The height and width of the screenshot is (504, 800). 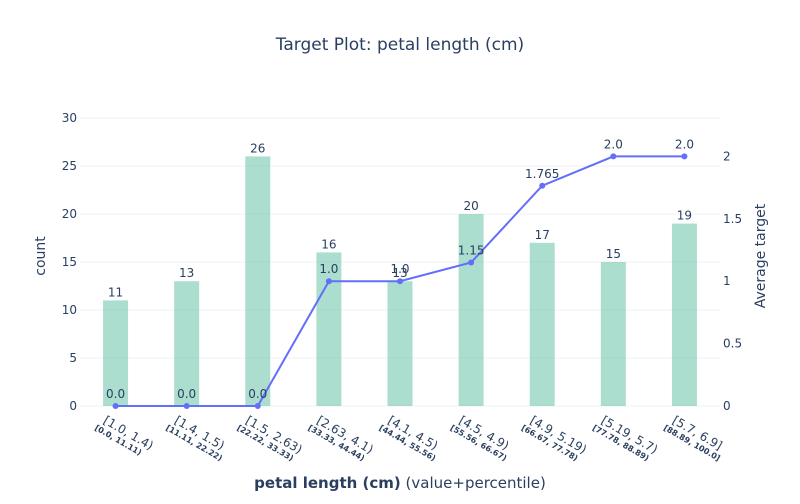 What do you see at coordinates (732, 281) in the screenshot?
I see `right-axis-ticks: 0 0.5 1 1.5 2` at bounding box center [732, 281].